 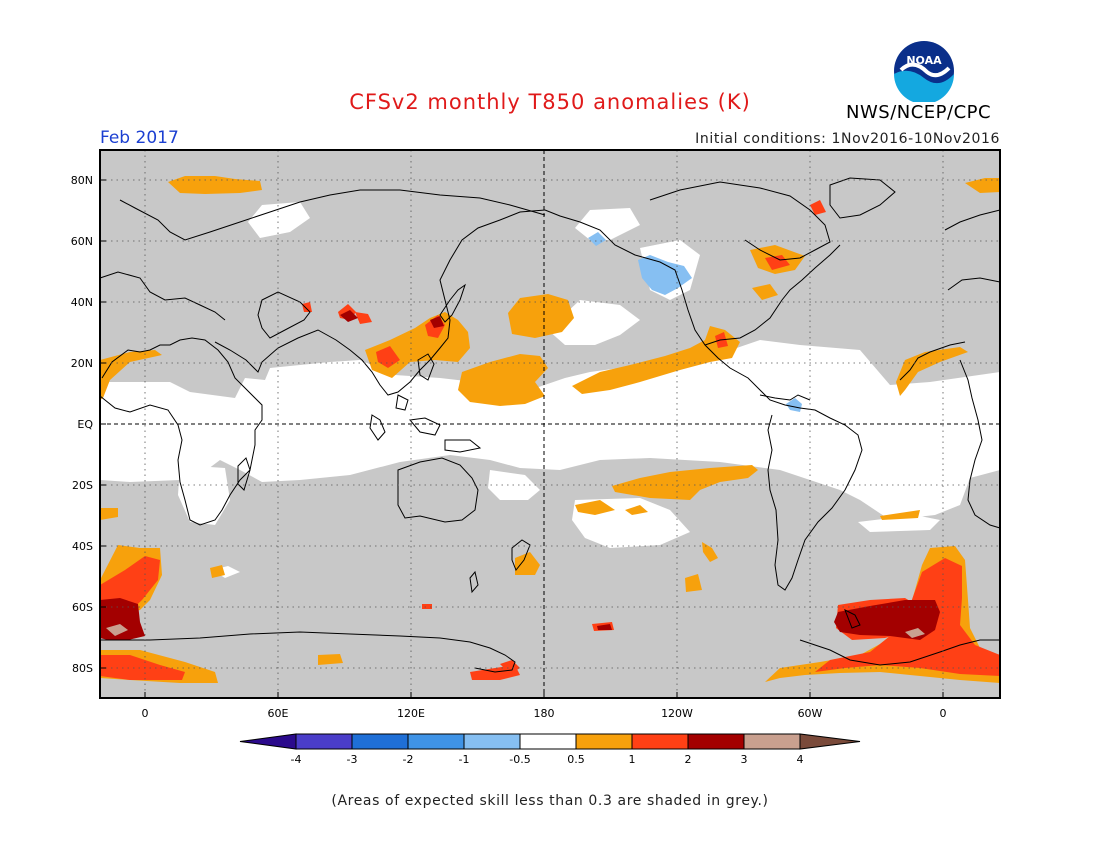 I want to click on colorbar-label: -4, so click(x=296, y=759).